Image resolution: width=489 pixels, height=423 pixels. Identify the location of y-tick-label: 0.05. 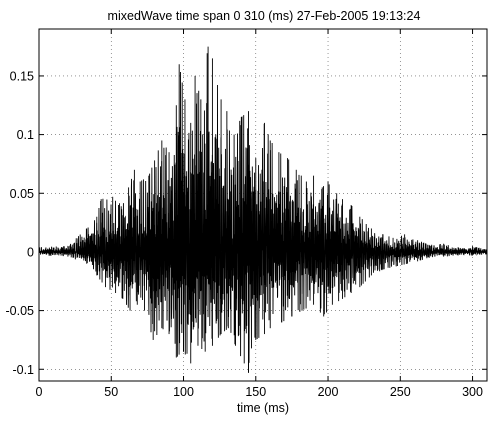
(22, 194).